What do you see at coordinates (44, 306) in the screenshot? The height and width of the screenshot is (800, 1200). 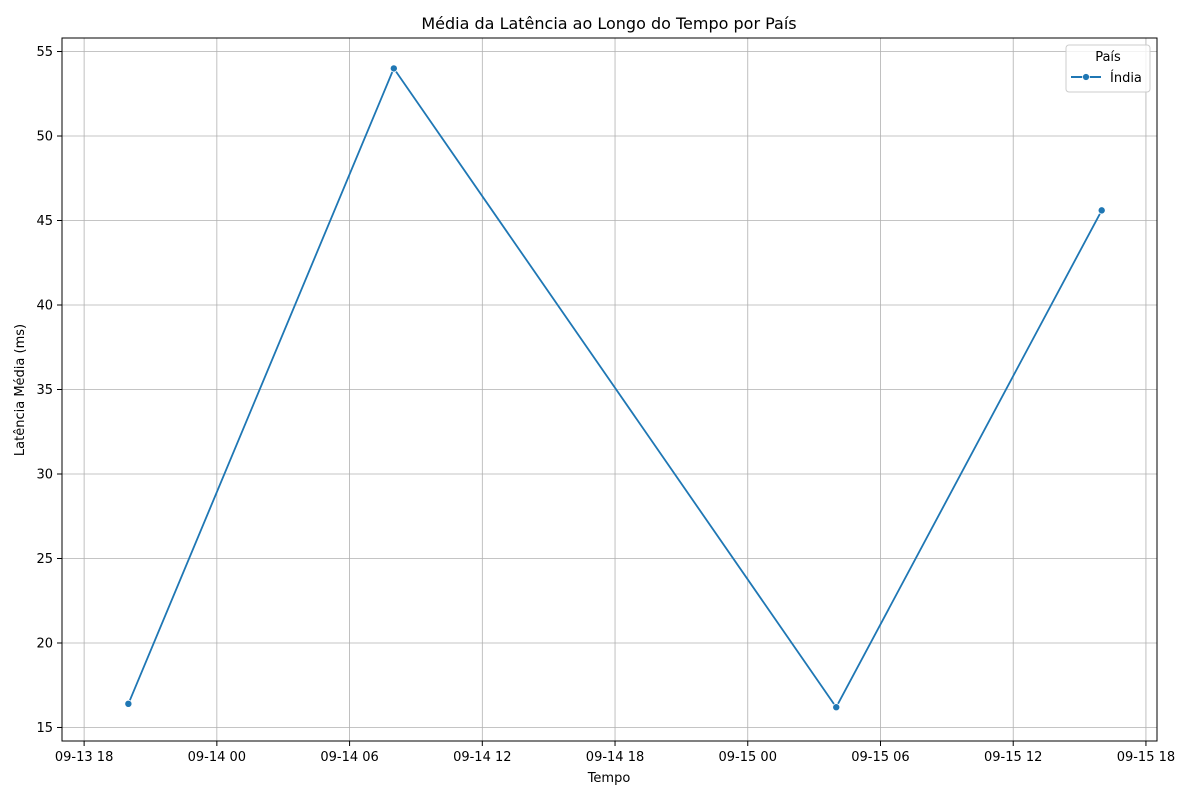 I see `y-tick-label: 40` at bounding box center [44, 306].